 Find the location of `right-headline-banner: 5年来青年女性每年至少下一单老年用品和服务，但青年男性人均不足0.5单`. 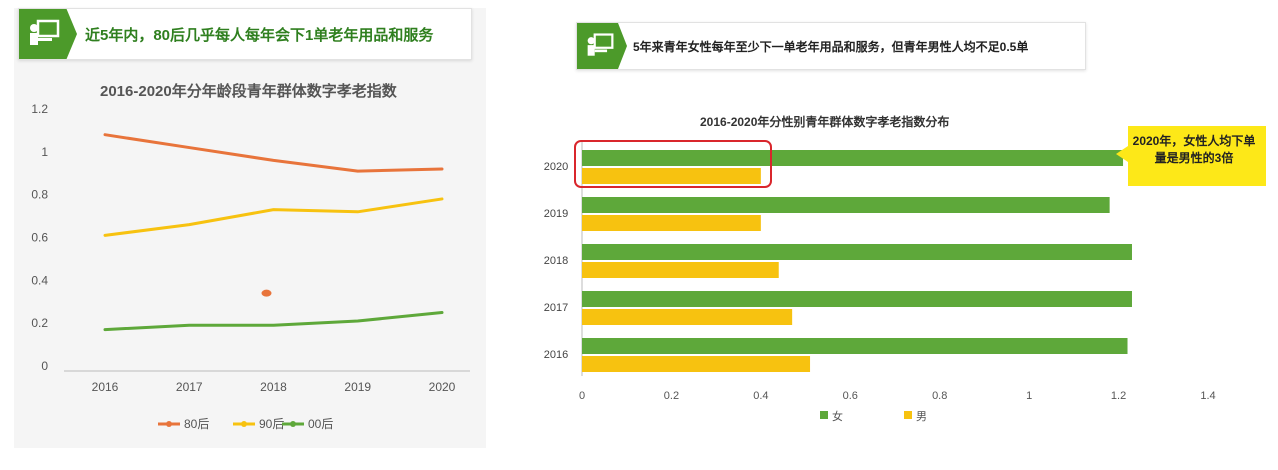

right-headline-banner: 5年来青年女性每年至少下一单老年用品和服务，但青年男性人均不足0.5单 is located at coordinates (831, 46).